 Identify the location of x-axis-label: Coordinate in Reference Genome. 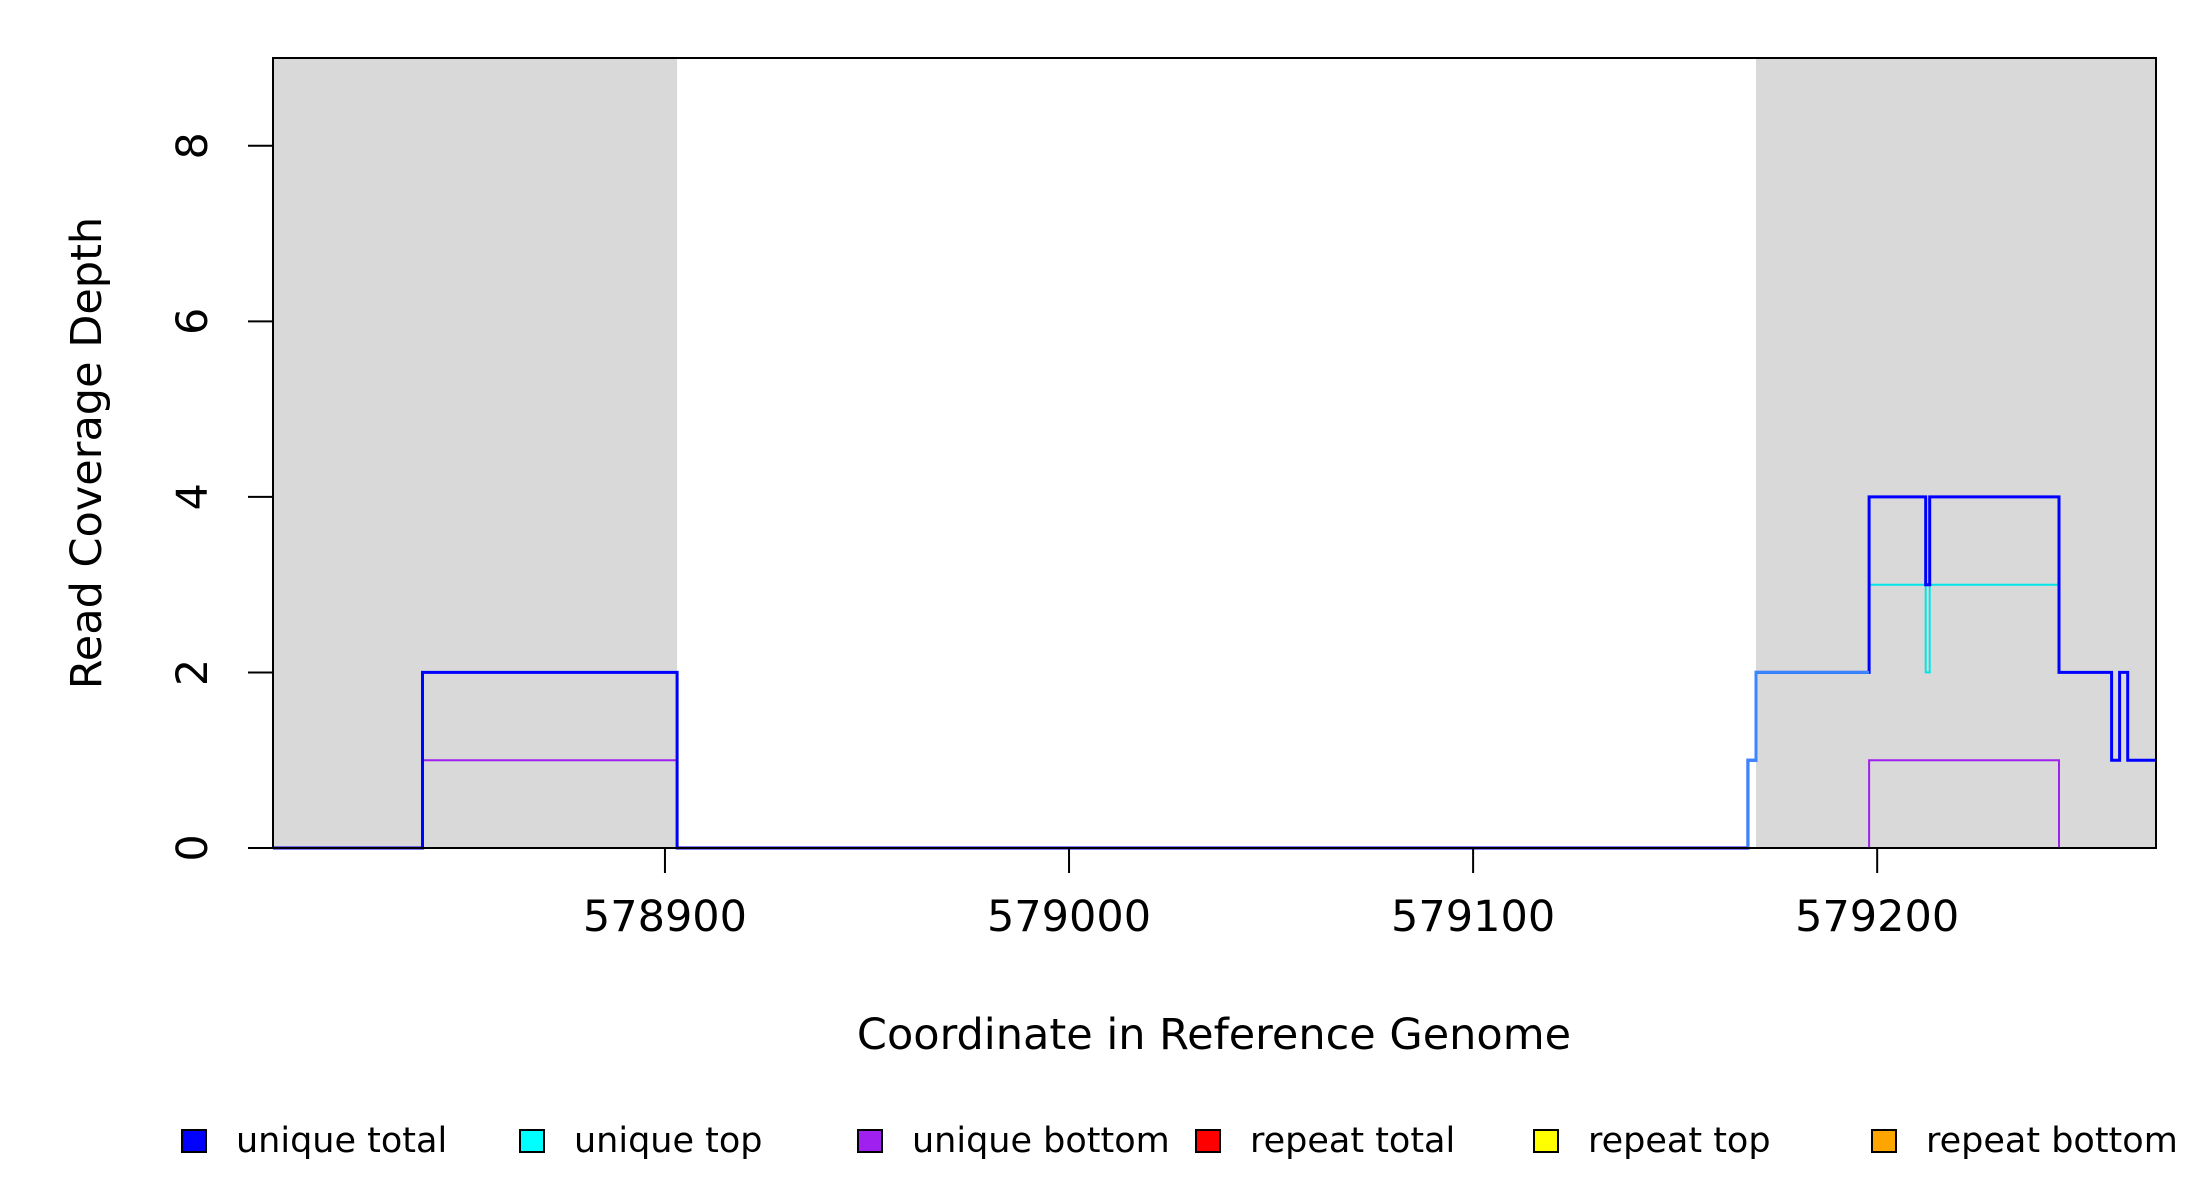
(1214, 1035).